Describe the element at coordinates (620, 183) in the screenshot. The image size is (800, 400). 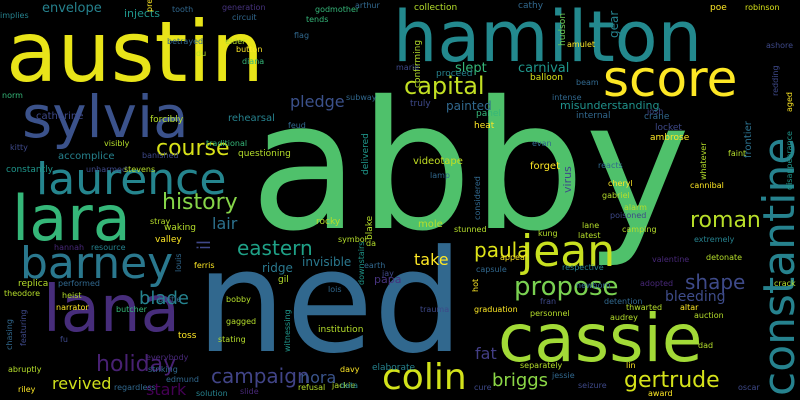
I see `word-cheryl: cheryl` at that location.